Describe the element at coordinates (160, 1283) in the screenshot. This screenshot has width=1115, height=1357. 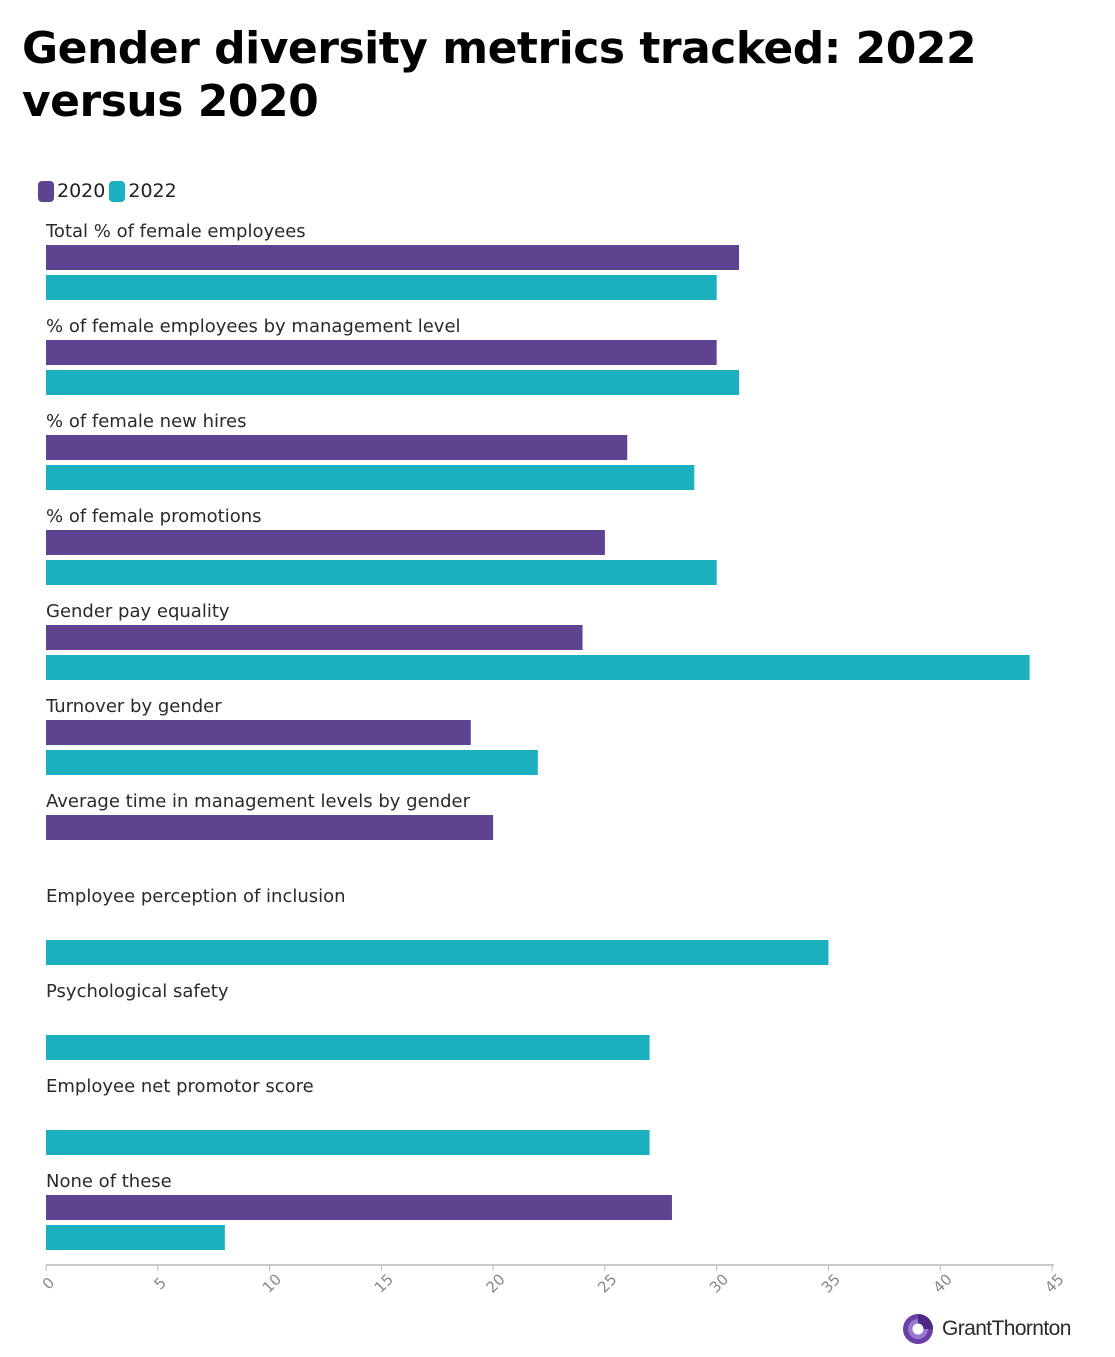
I see `x-tick-label: 5` at that location.